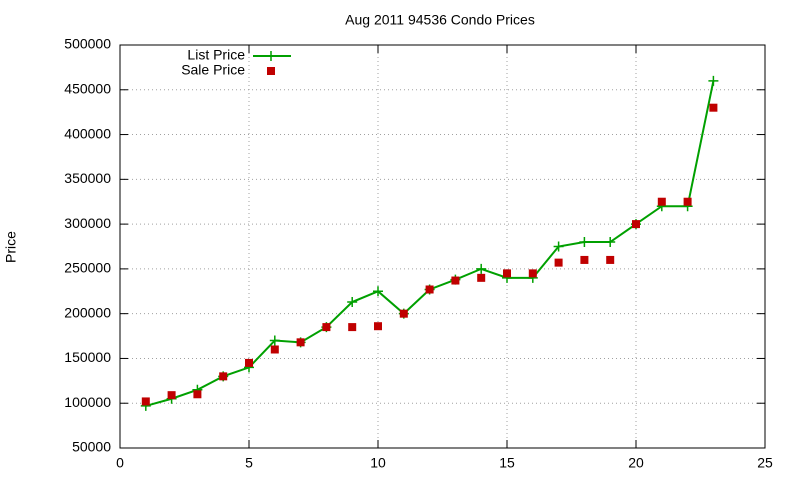 This screenshot has height=480, width=800. I want to click on legend-label: Sale Price, so click(213, 70).